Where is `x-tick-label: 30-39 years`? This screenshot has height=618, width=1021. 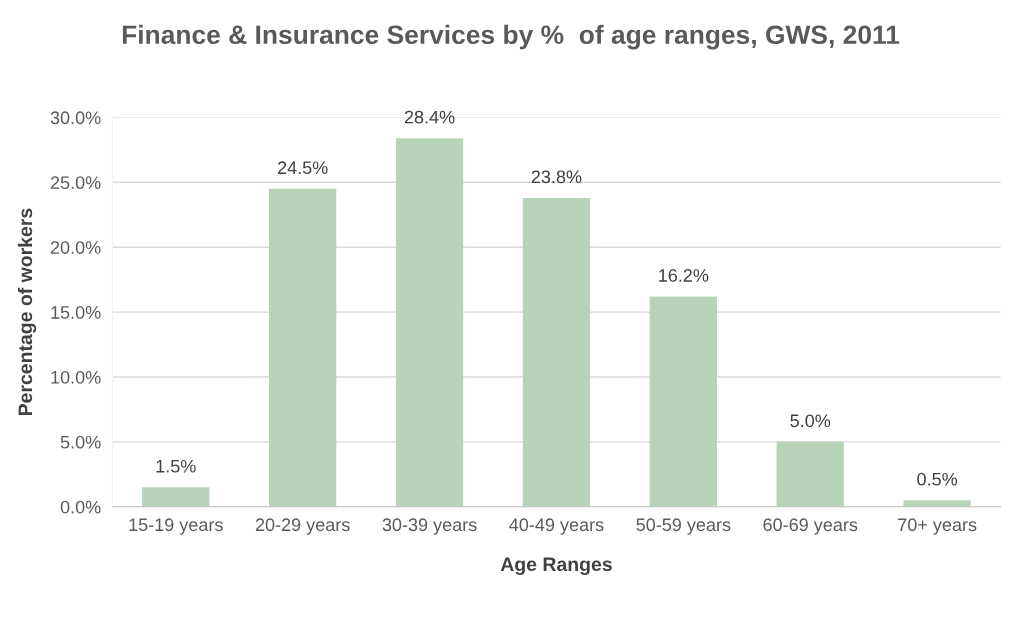
x-tick-label: 30-39 years is located at coordinates (429, 526).